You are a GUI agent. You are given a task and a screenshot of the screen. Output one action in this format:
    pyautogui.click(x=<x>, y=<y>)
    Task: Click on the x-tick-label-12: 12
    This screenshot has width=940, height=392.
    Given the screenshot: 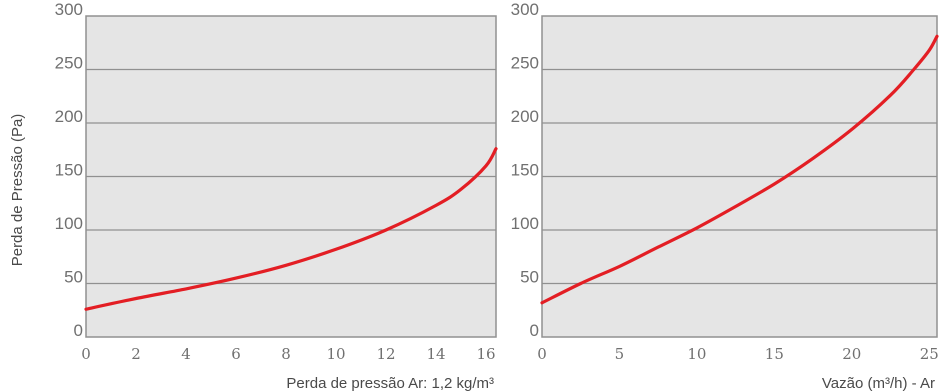 What is the action you would take?
    pyautogui.click(x=385, y=354)
    